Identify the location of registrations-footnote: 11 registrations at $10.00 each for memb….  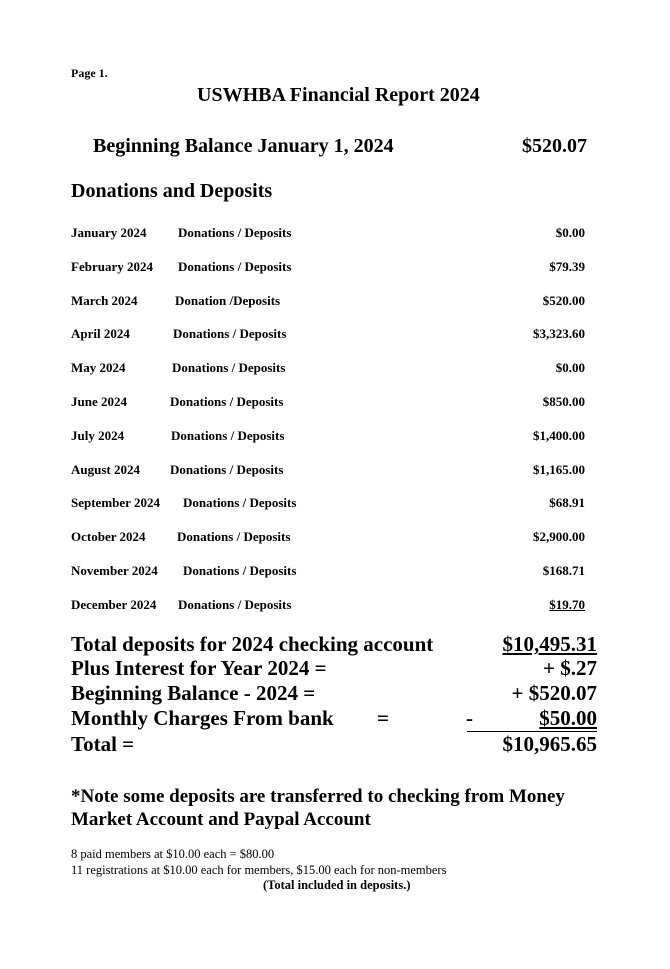
(259, 870).